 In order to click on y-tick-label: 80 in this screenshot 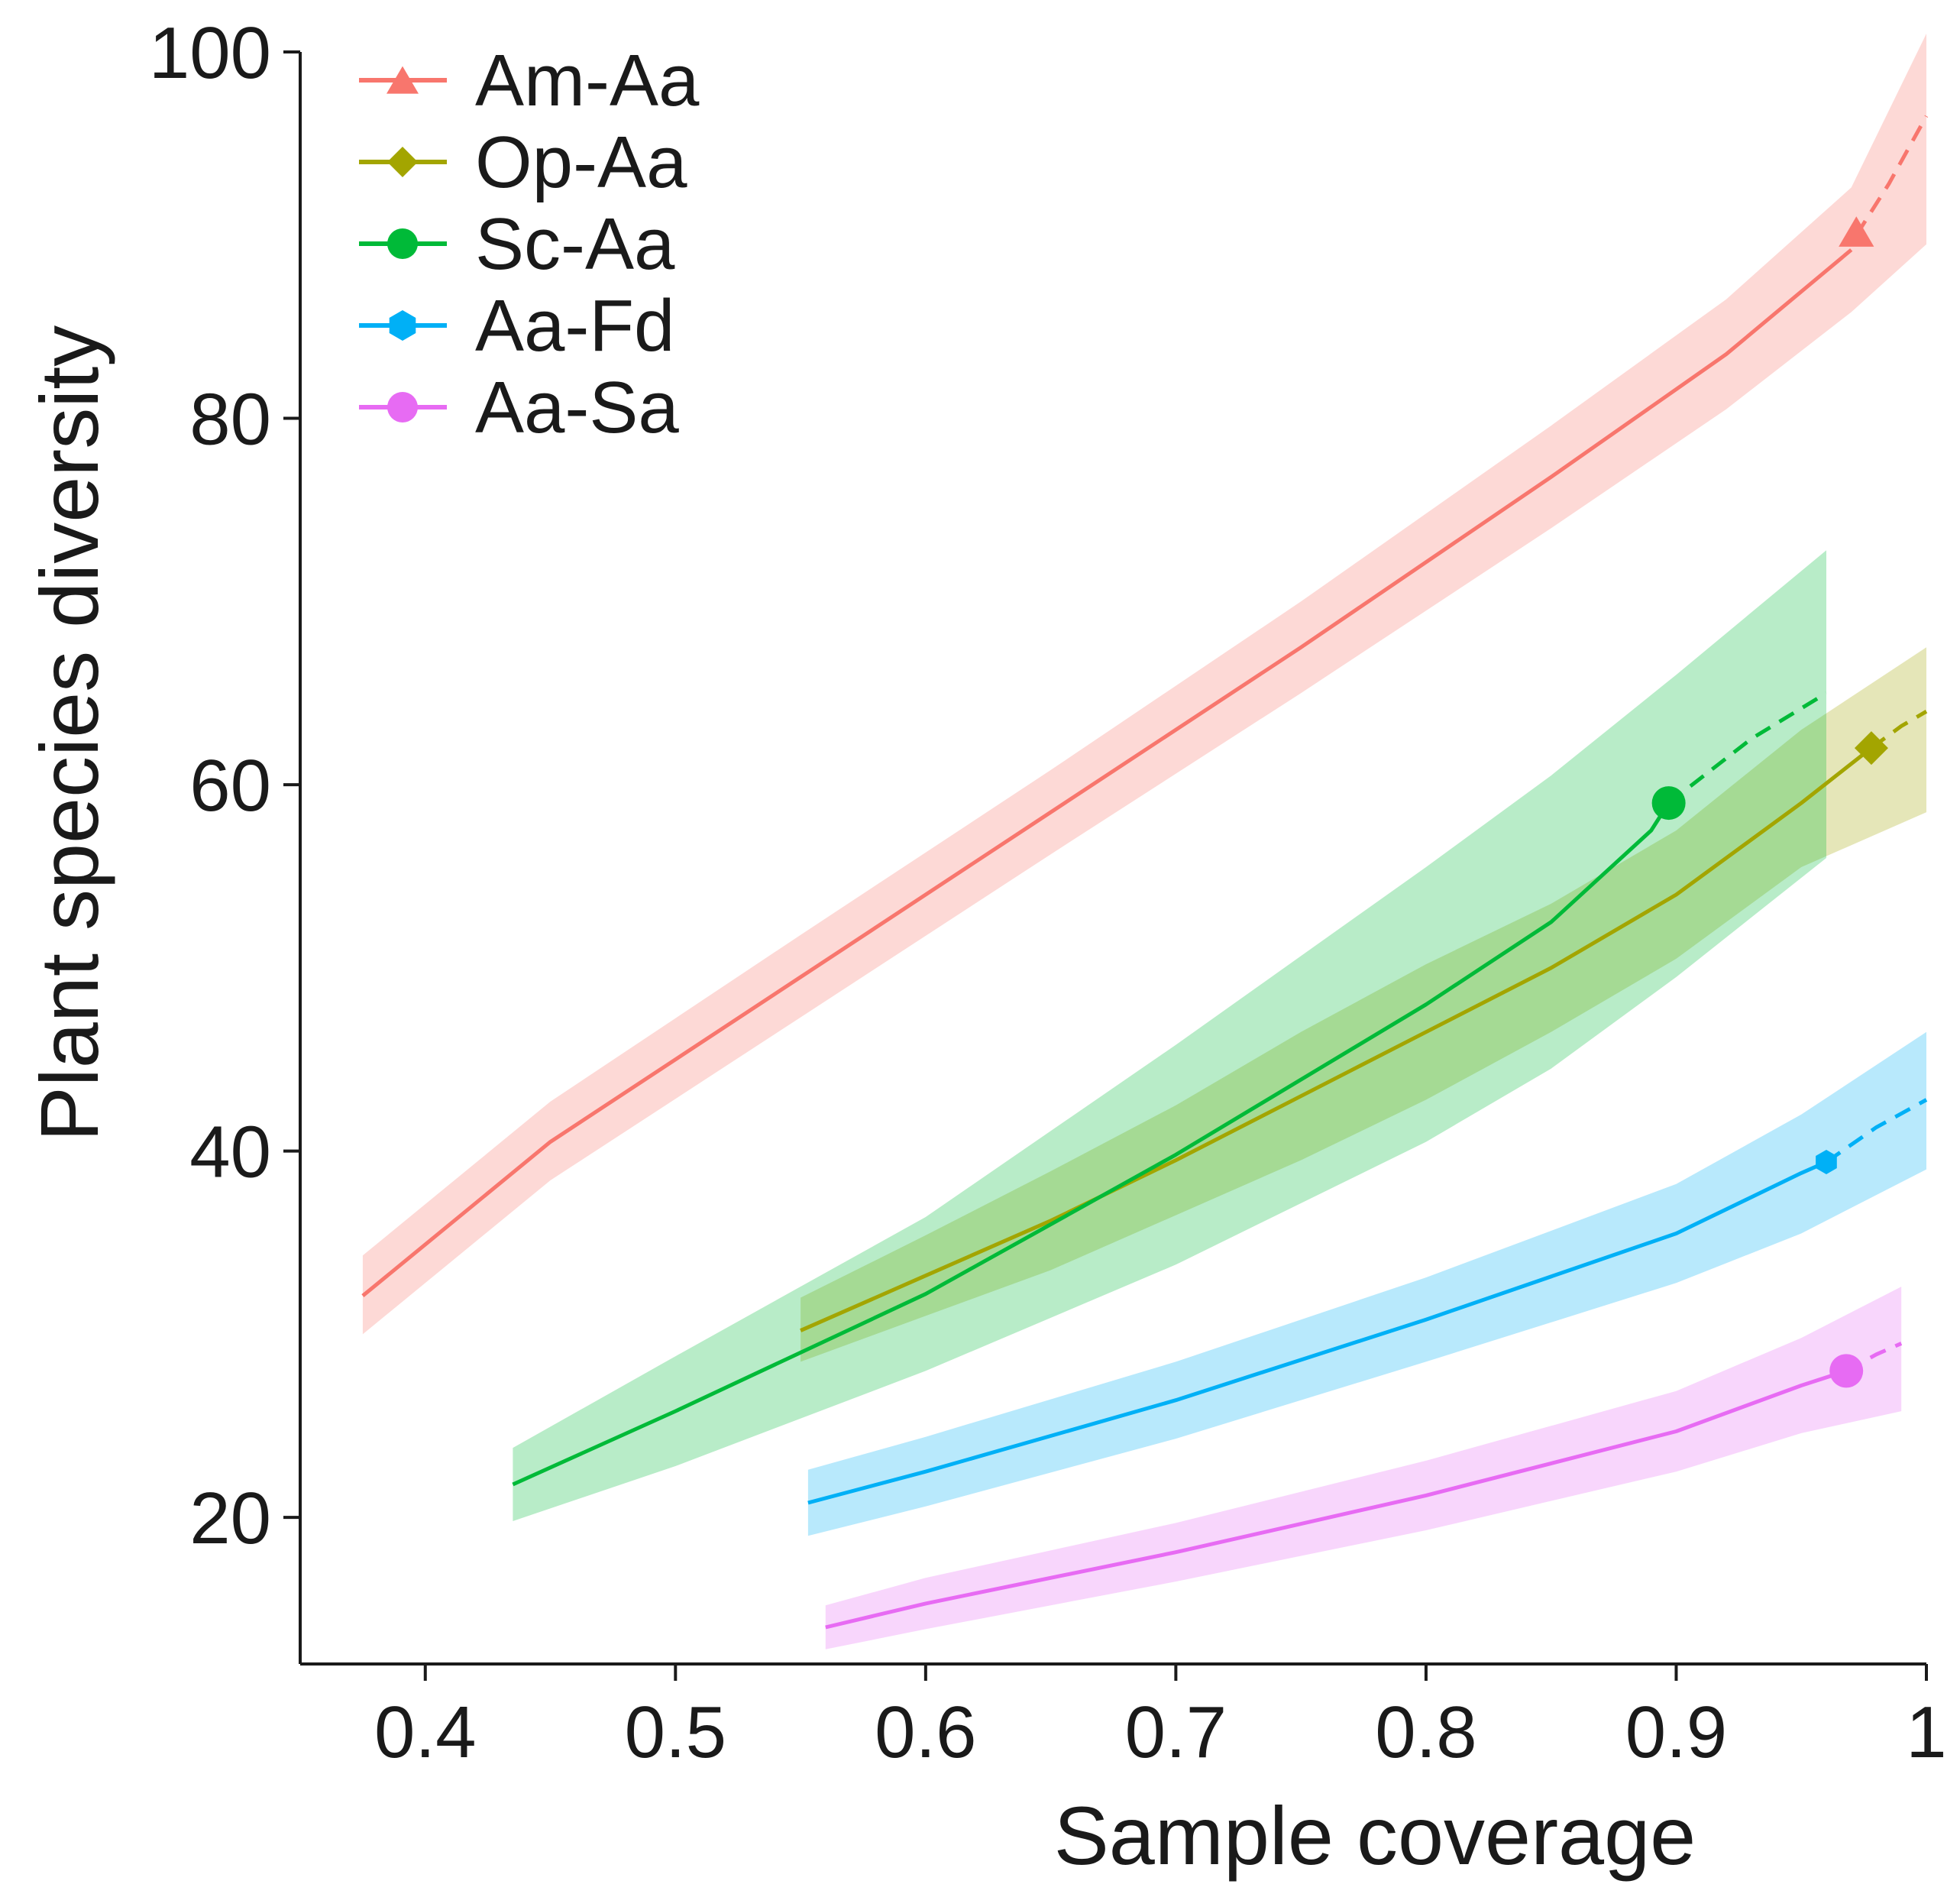, I will do `click(230, 420)`.